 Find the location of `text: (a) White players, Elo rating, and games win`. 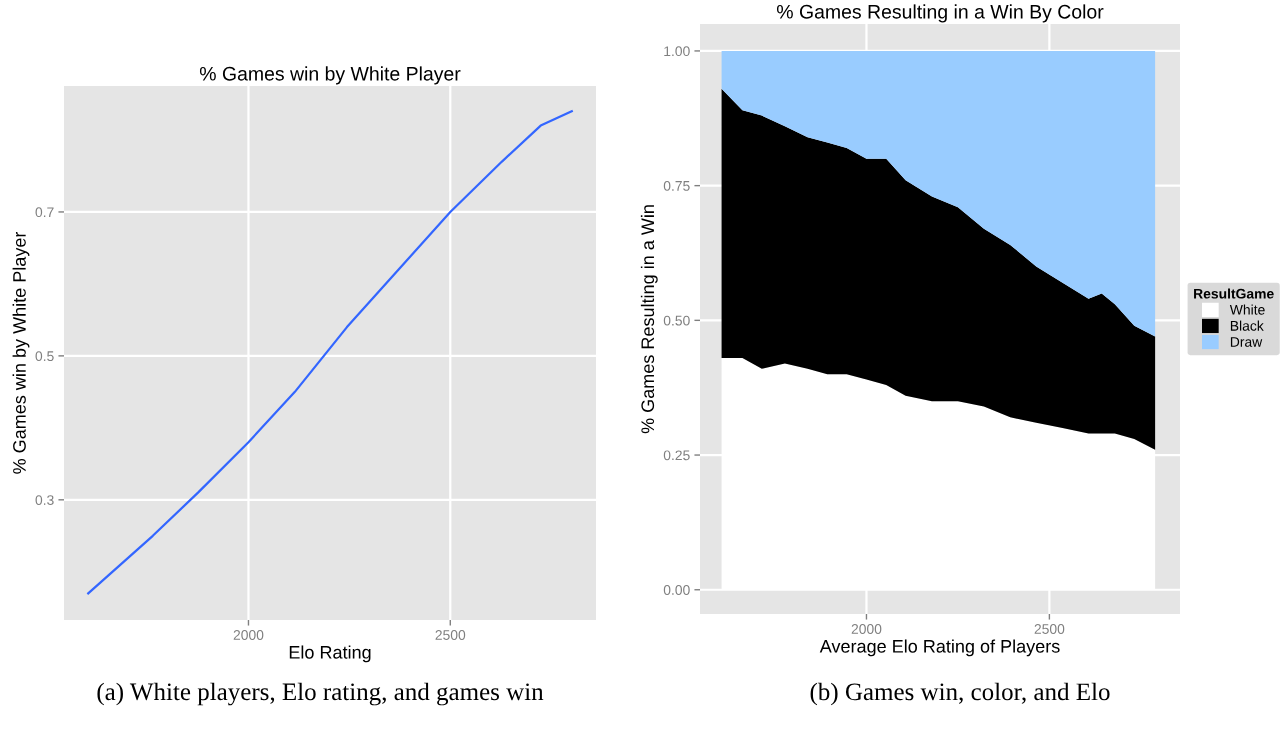

text: (a) White players, Elo rating, and games win is located at coordinates (320, 694).